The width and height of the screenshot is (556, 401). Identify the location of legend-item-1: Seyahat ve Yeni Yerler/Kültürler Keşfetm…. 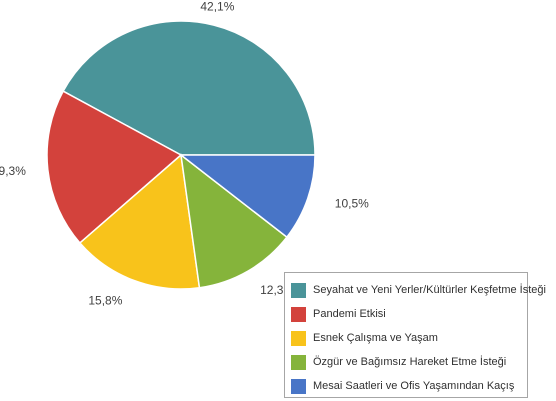
(418, 290).